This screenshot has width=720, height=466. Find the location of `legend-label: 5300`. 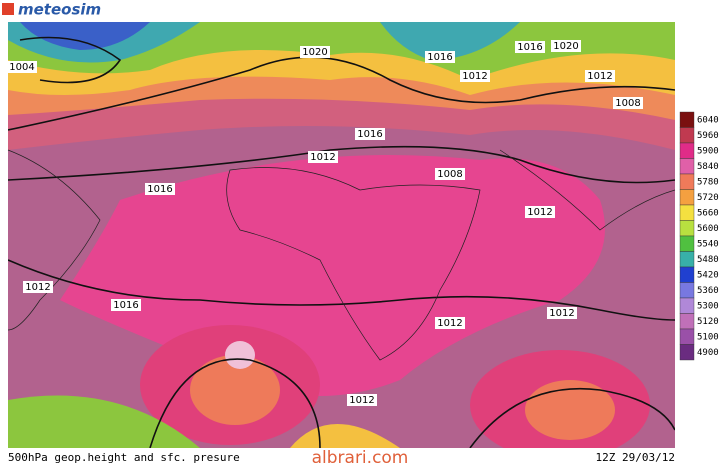

legend-label: 5300 is located at coordinates (708, 306).